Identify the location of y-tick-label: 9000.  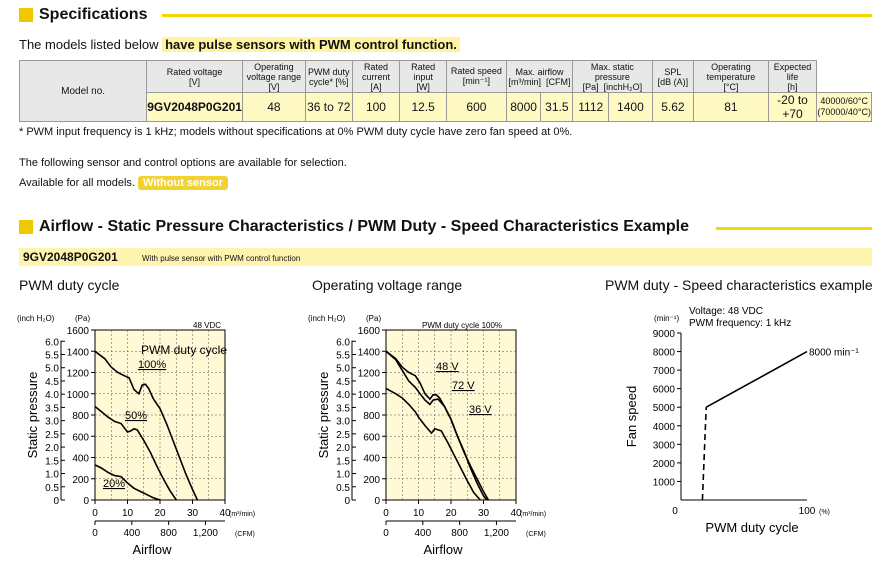
(664, 334).